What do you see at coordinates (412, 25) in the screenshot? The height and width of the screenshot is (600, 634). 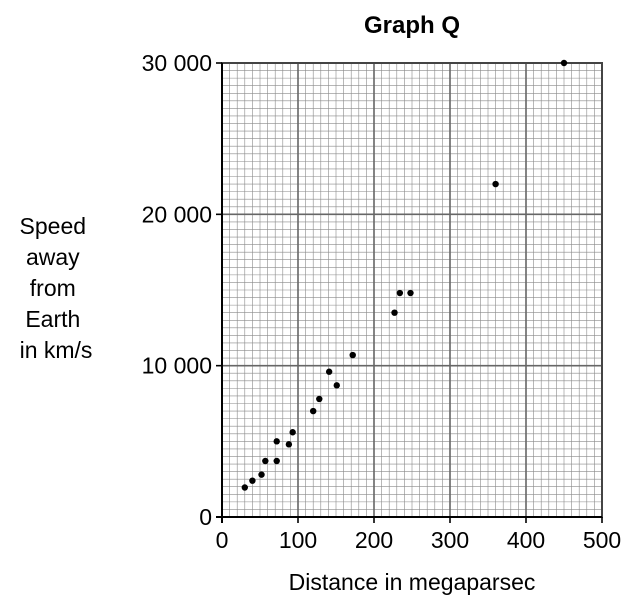 I see `chart-title: Graph Q` at bounding box center [412, 25].